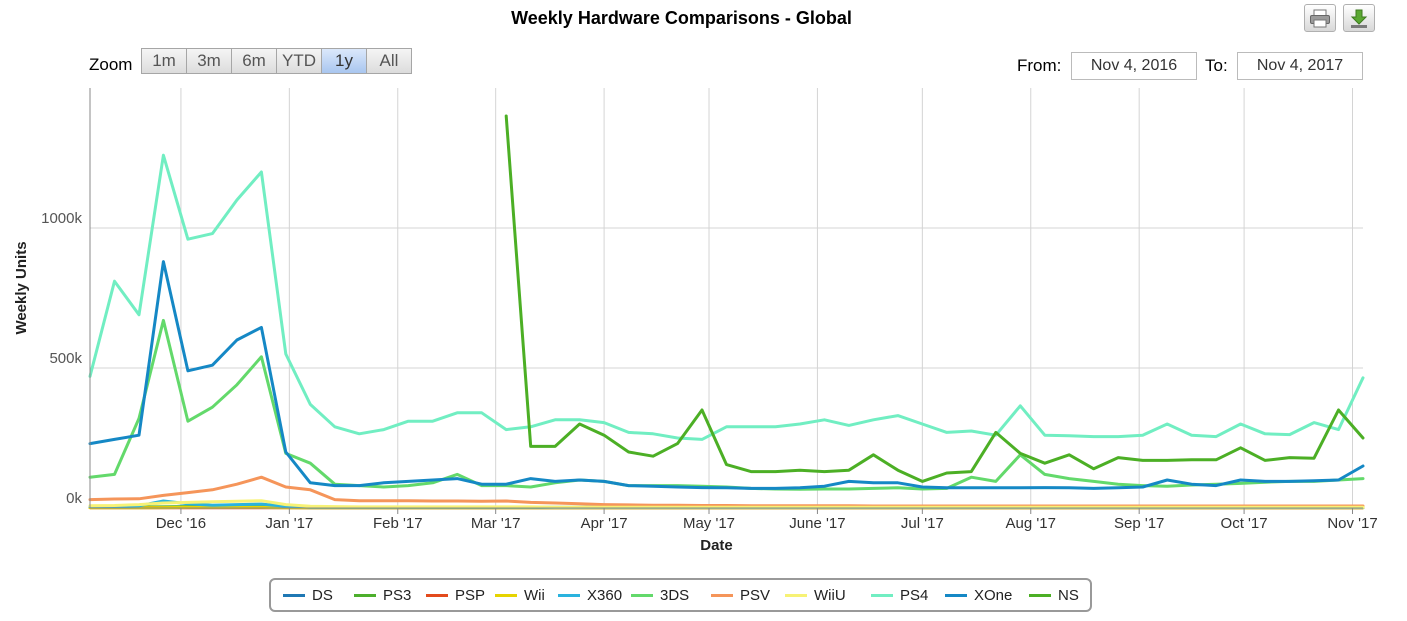  Describe the element at coordinates (344, 61) in the screenshot. I see `zoom-1y-button: 1y` at that location.